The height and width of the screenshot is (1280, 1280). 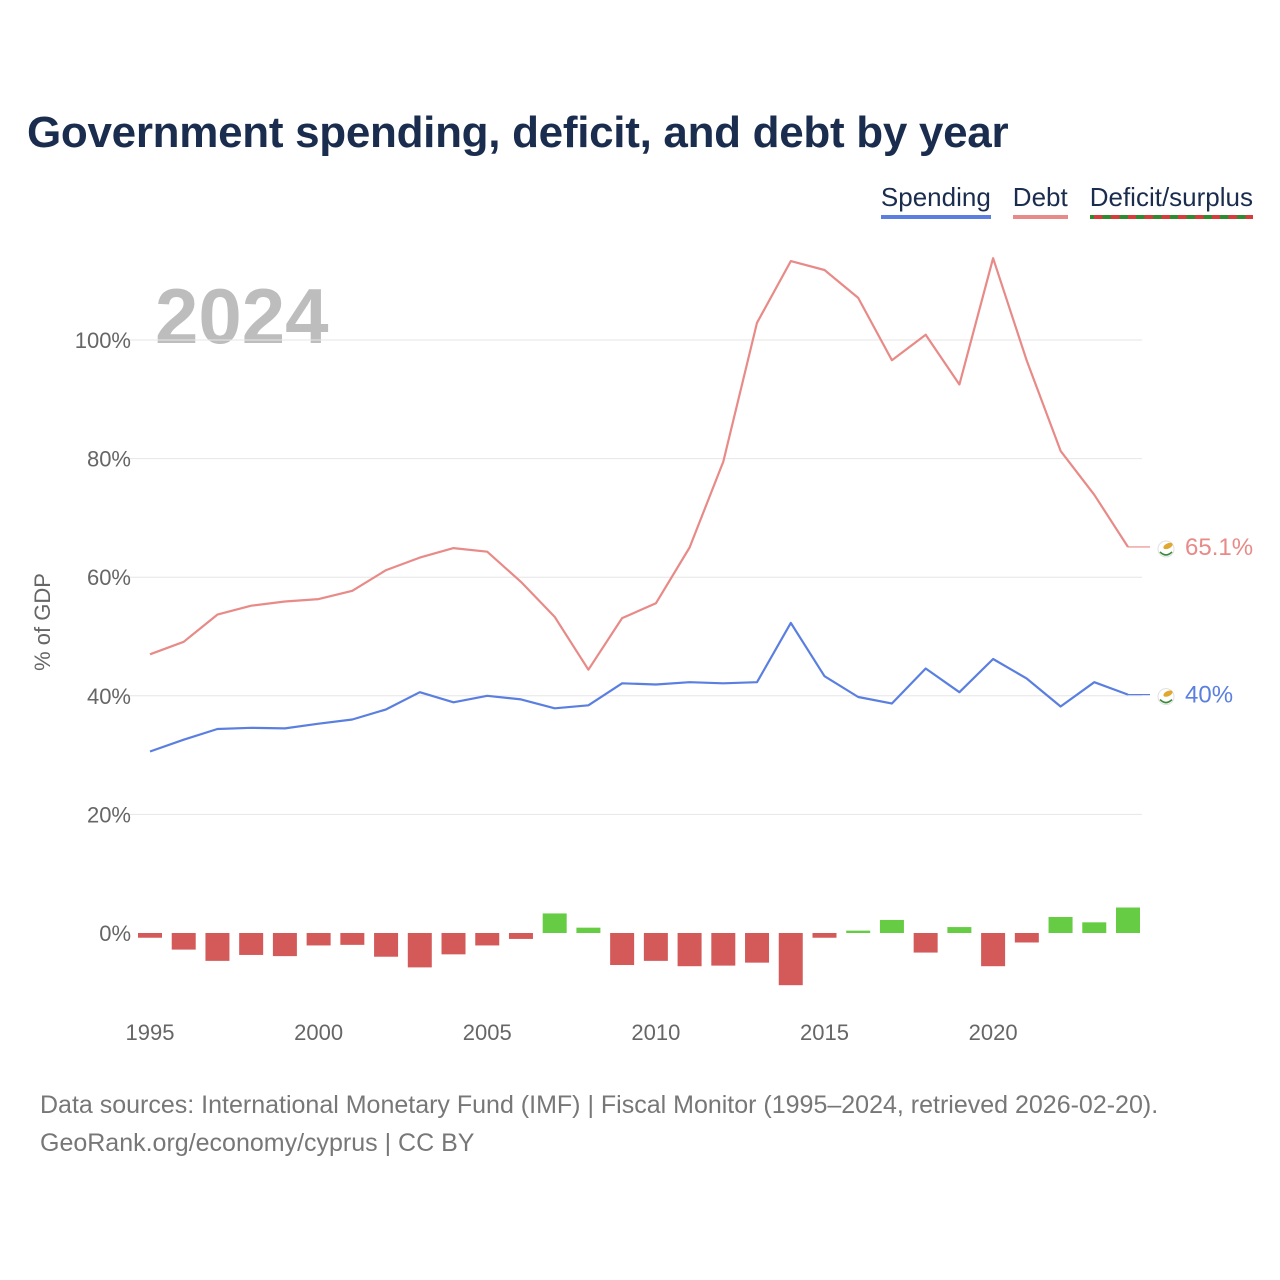 What do you see at coordinates (655, 1032) in the screenshot?
I see `x-tick-label: 2010` at bounding box center [655, 1032].